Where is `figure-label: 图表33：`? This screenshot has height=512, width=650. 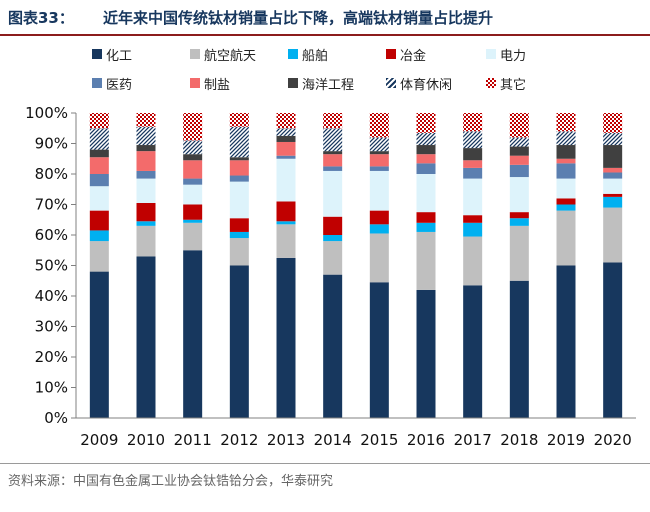
figure-label: 图表33： is located at coordinates (41, 18).